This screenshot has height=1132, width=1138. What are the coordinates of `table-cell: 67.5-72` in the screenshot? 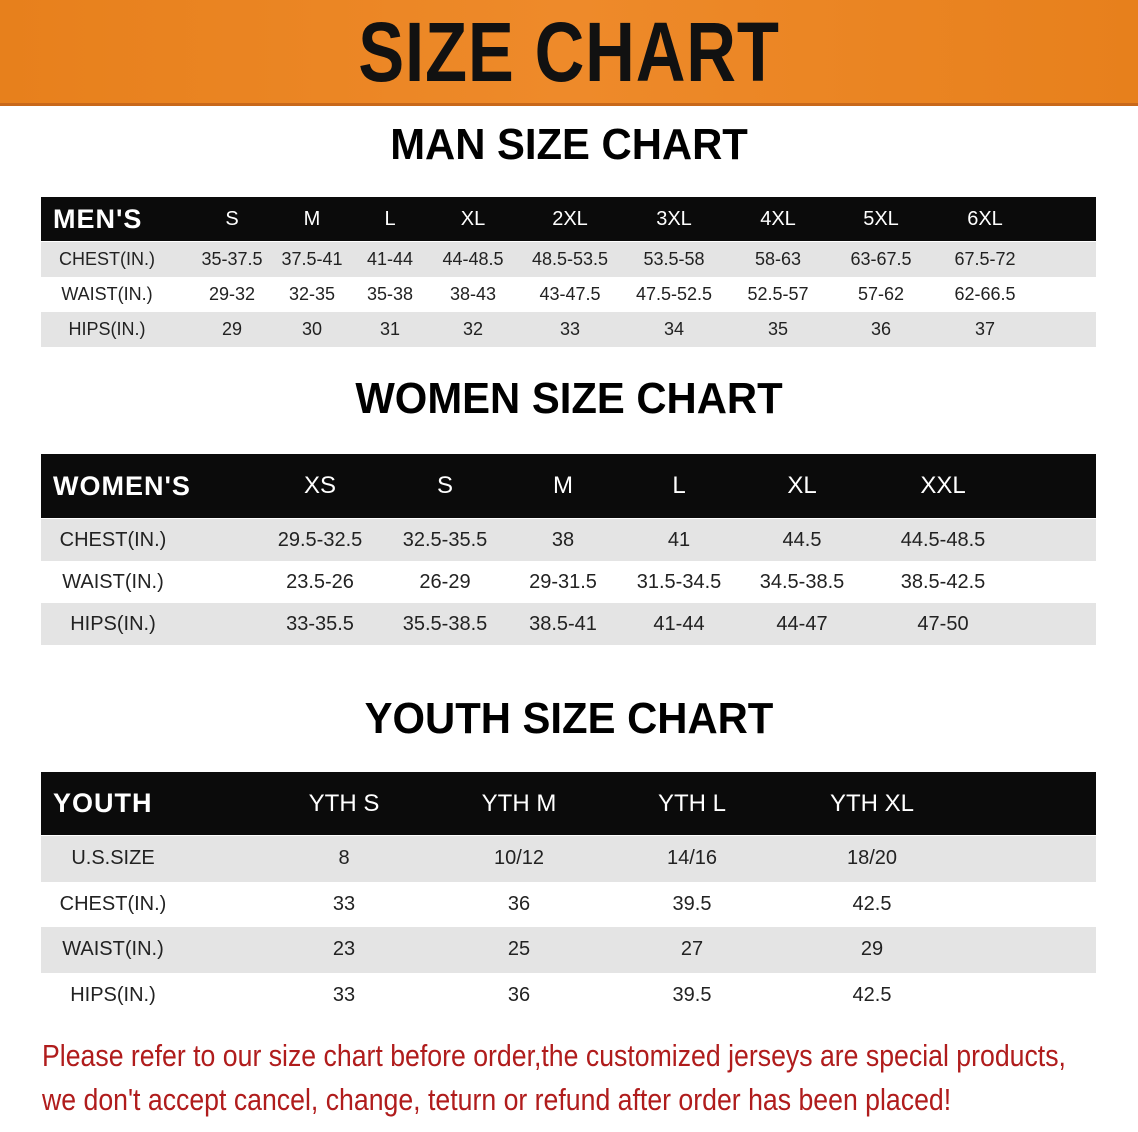 It's located at (985, 259).